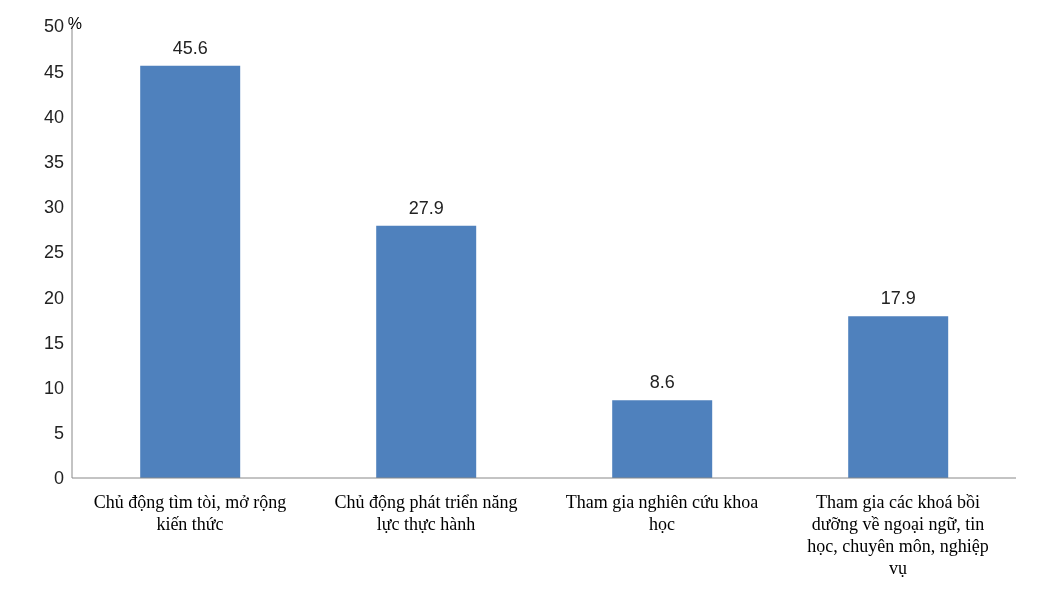 The height and width of the screenshot is (598, 1044). Describe the element at coordinates (58, 478) in the screenshot. I see `y-tick-label: 0` at that location.